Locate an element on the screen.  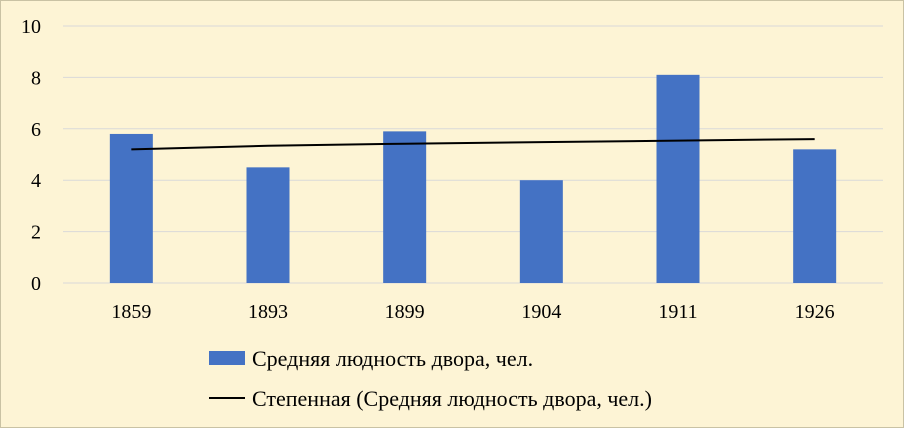
y-tick-label: 6 is located at coordinates (36, 130).